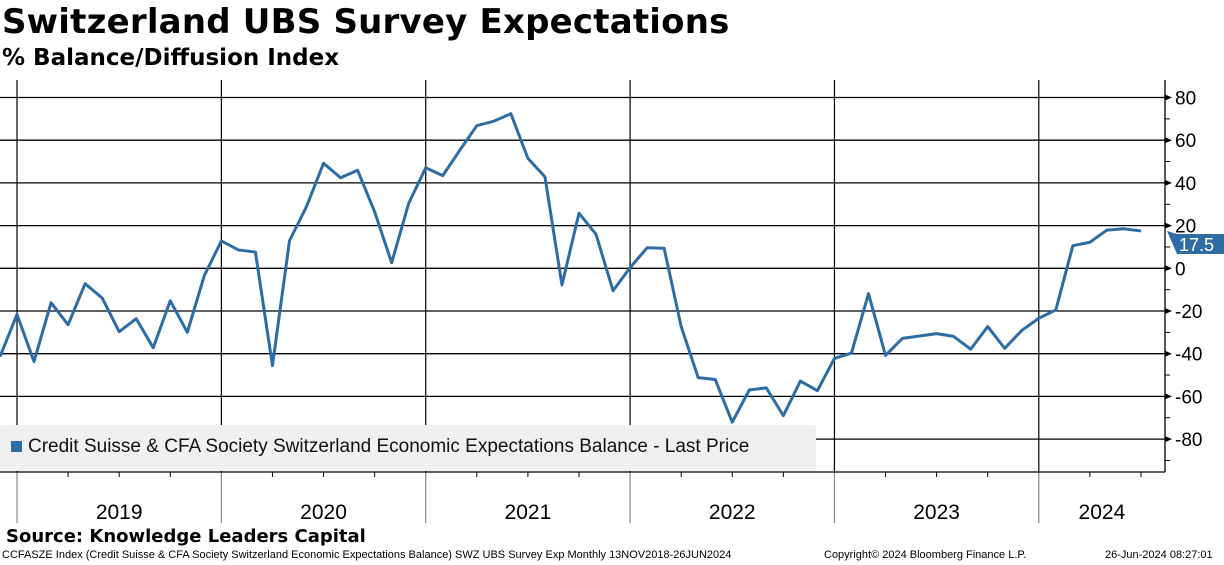 This screenshot has height=565, width=1224. Describe the element at coordinates (1180, 269) in the screenshot. I see `y-tick-label: 0` at that location.